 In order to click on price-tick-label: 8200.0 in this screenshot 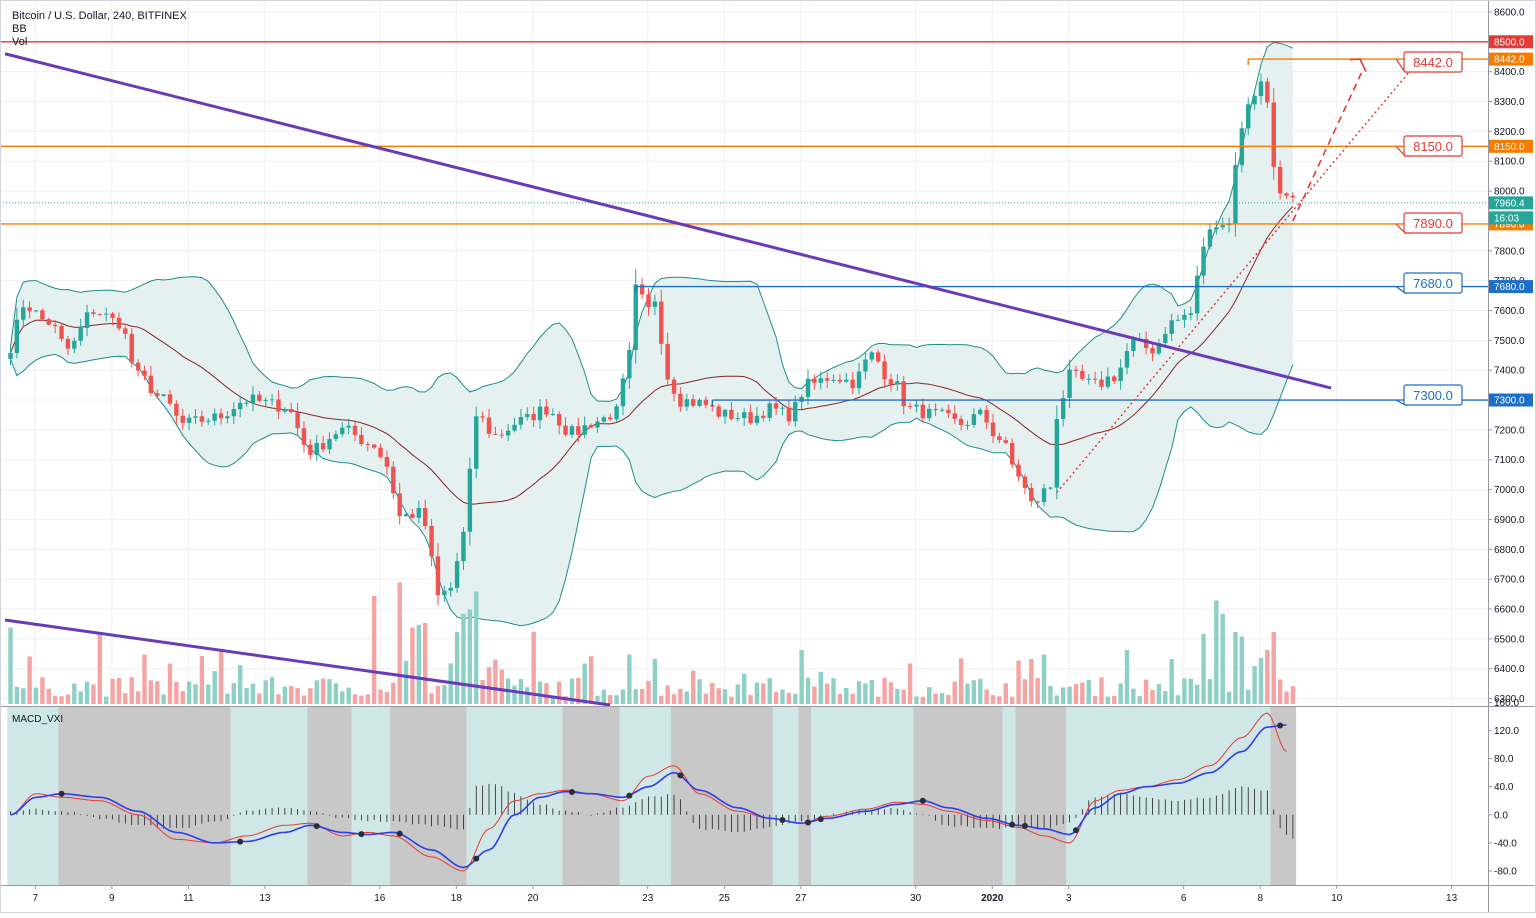, I will do `click(1509, 132)`.